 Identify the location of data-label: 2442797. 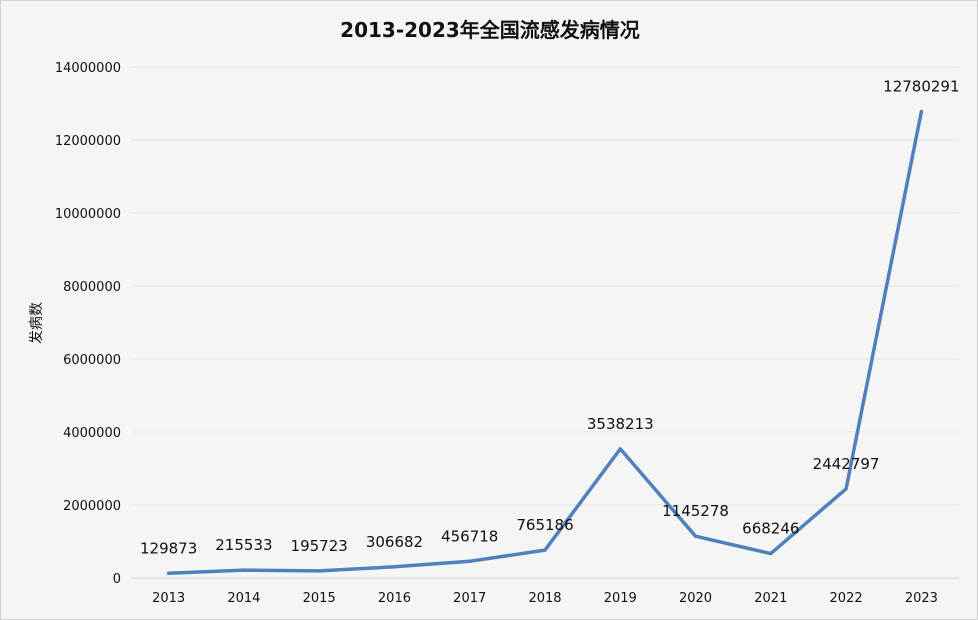
(846, 464).